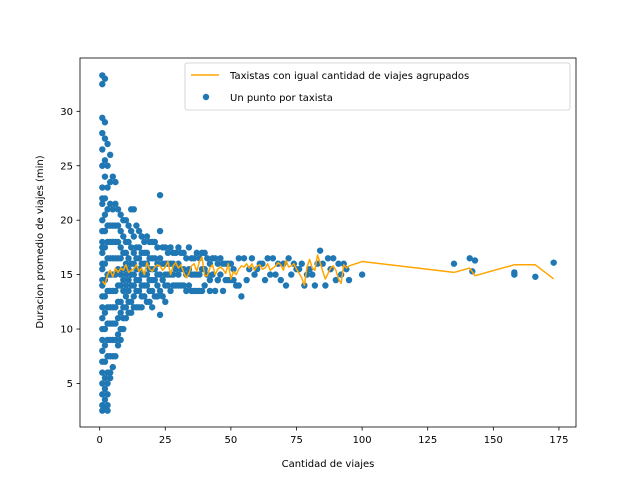  What do you see at coordinates (328, 464) in the screenshot?
I see `x-axis-label: Cantidad de viajes` at bounding box center [328, 464].